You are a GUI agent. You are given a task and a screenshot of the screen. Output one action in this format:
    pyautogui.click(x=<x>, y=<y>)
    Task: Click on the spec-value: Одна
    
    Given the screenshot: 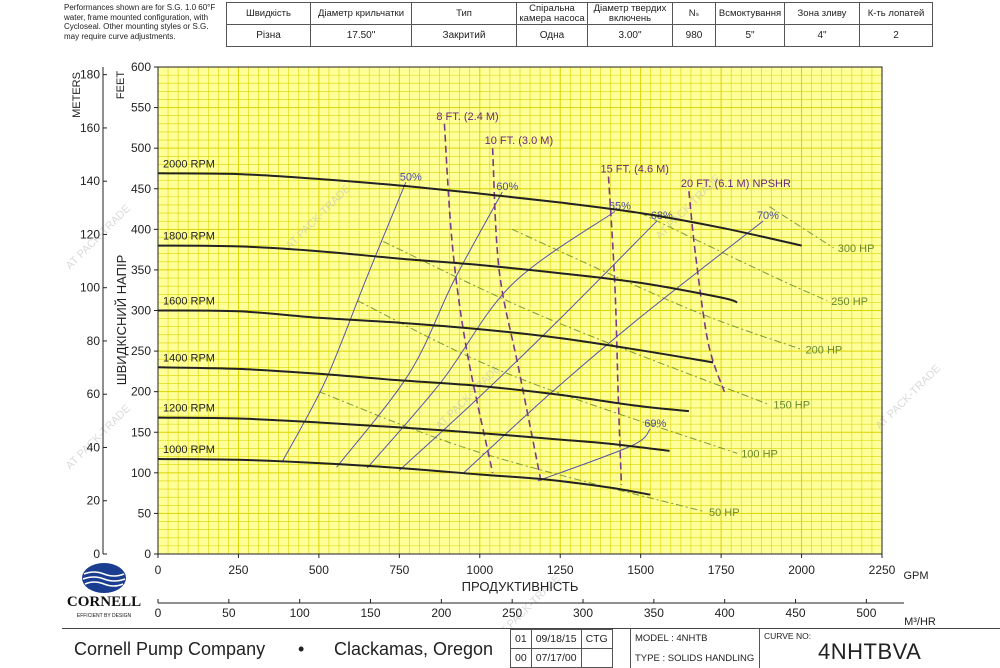 What is the action you would take?
    pyautogui.click(x=552, y=35)
    